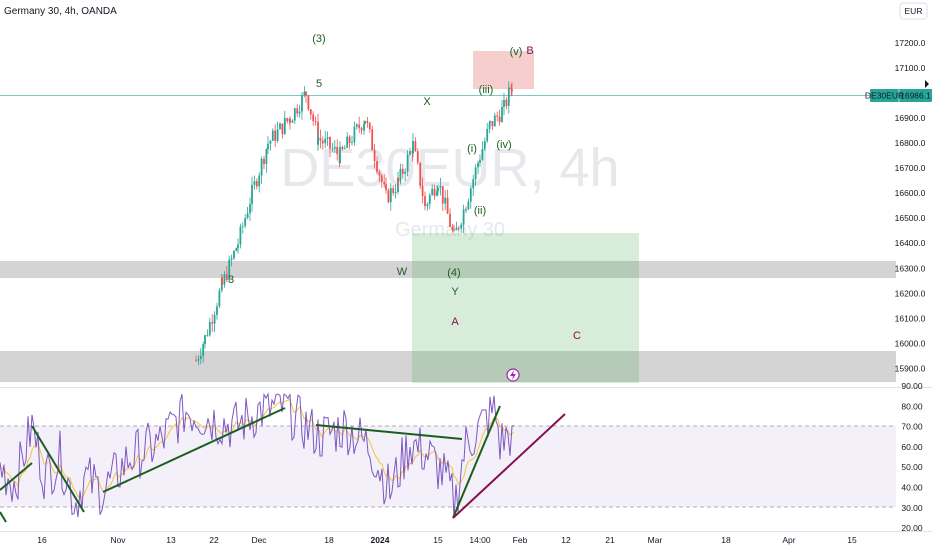 The height and width of the screenshot is (550, 932). Describe the element at coordinates (480, 540) in the screenshot. I see `time-tick-label: 14:00` at that location.